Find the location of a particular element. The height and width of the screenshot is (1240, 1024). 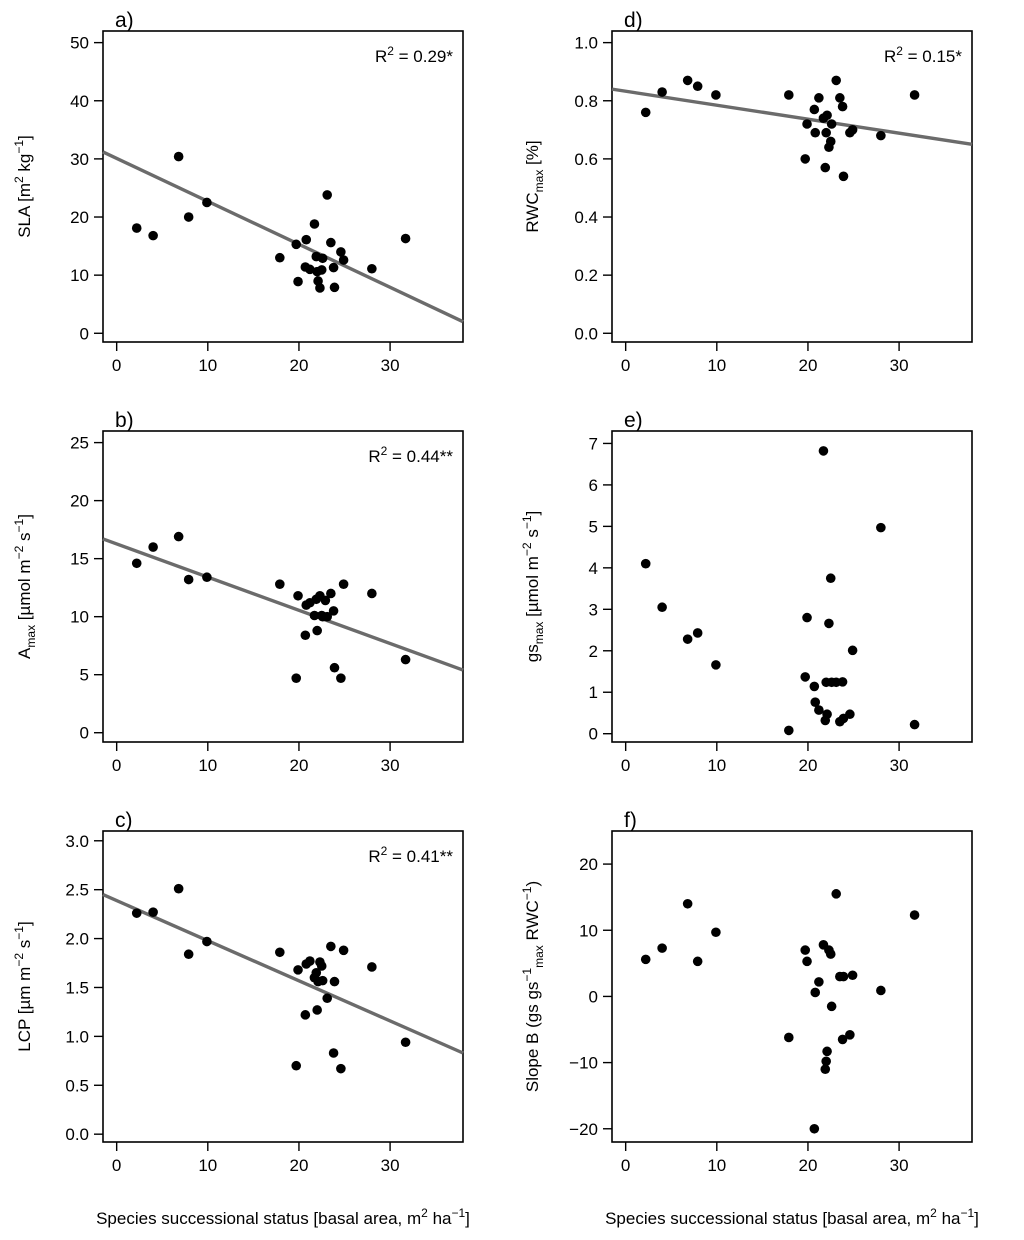

y-axis-d: 0.0 0.2 0.4 0.6 0.8 1.0 is located at coordinates (593, 188).